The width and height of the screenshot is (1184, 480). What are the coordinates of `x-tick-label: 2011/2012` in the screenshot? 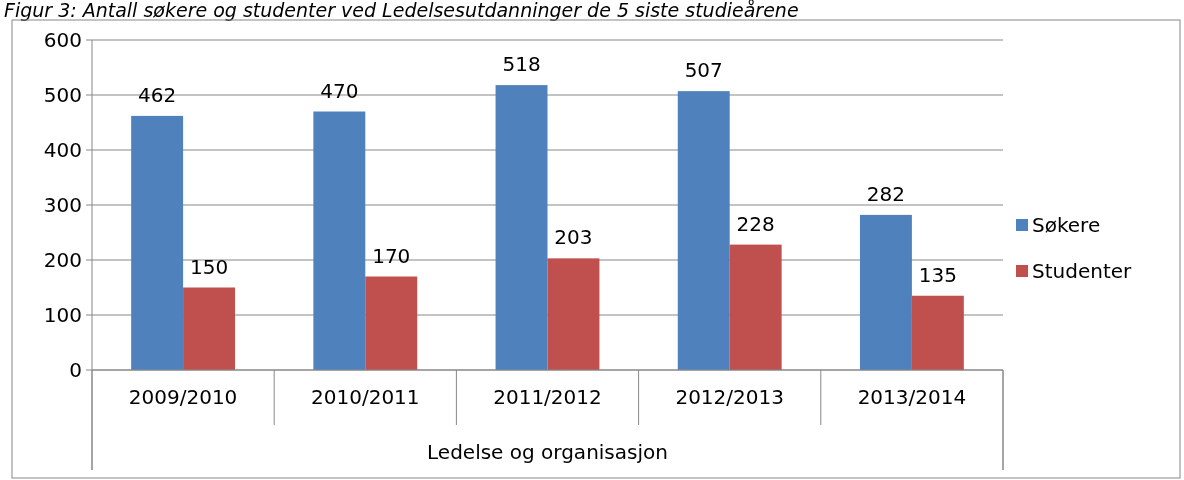 It's located at (547, 397).